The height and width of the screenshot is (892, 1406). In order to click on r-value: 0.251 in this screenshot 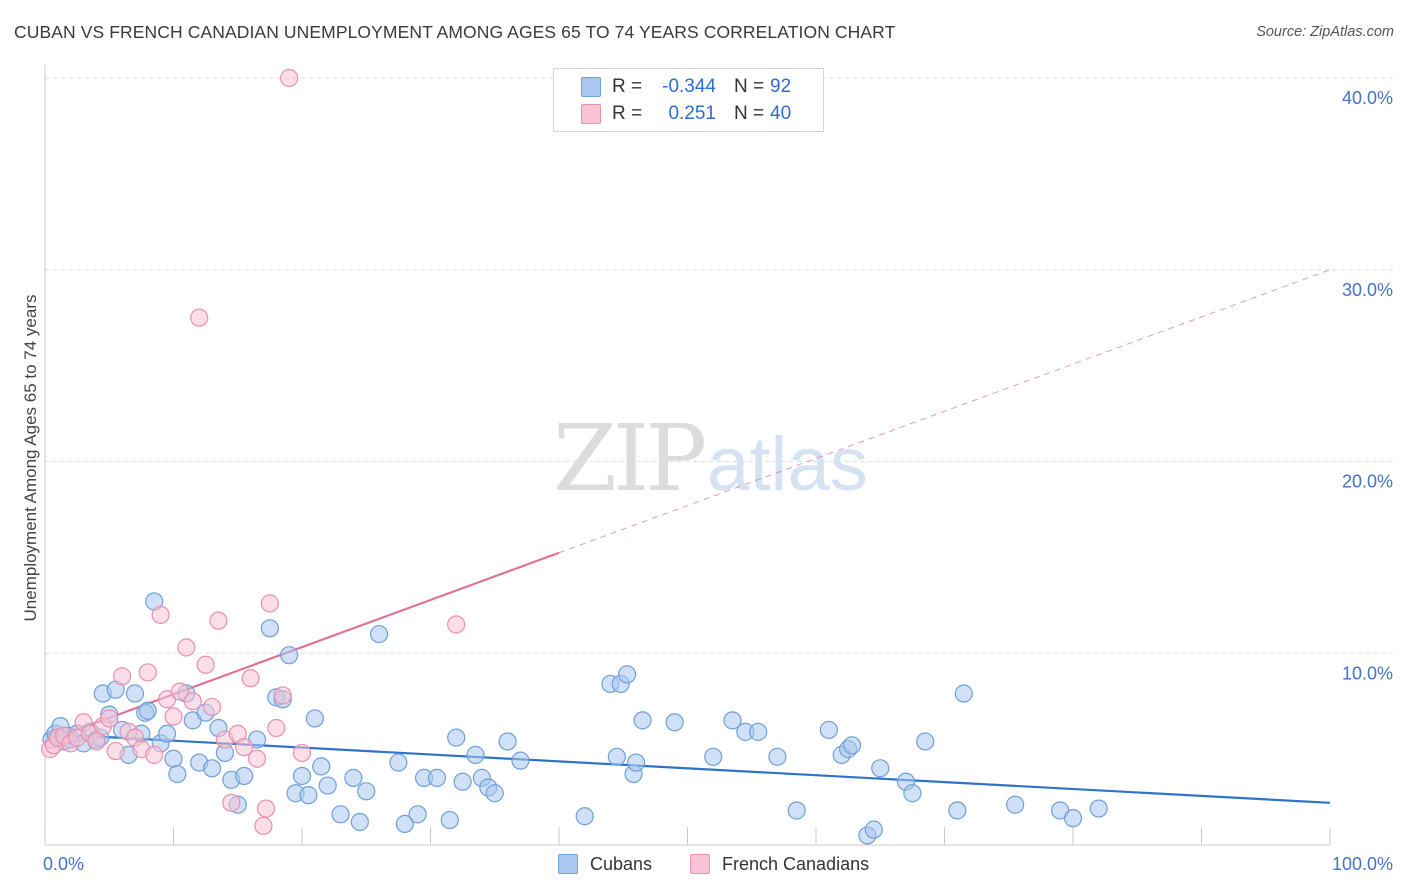, I will do `click(692, 113)`.